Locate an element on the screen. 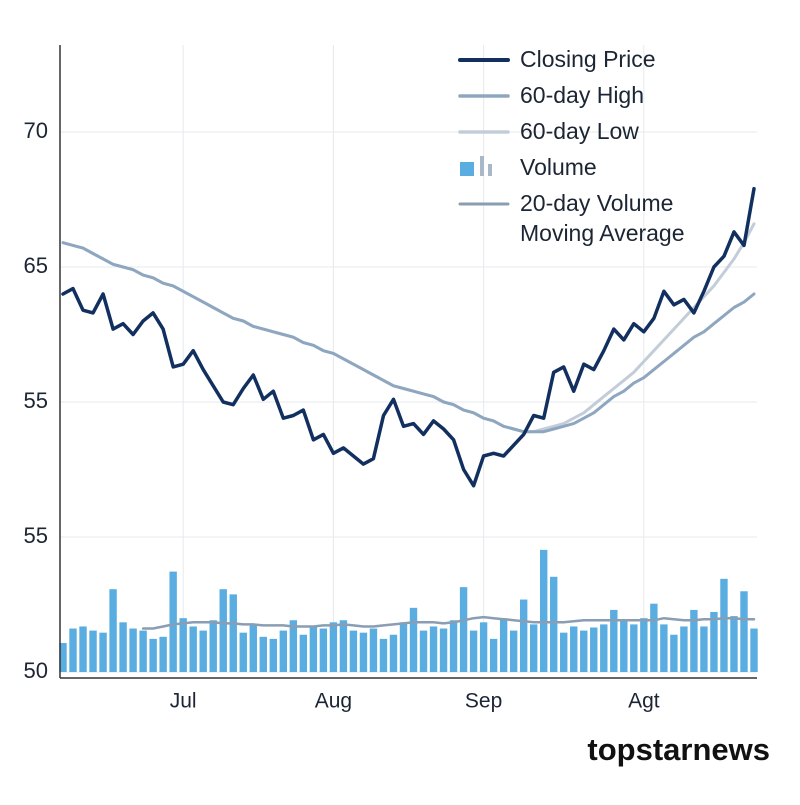 This screenshot has width=800, height=805. legend-label: 60-day Low is located at coordinates (579, 131).